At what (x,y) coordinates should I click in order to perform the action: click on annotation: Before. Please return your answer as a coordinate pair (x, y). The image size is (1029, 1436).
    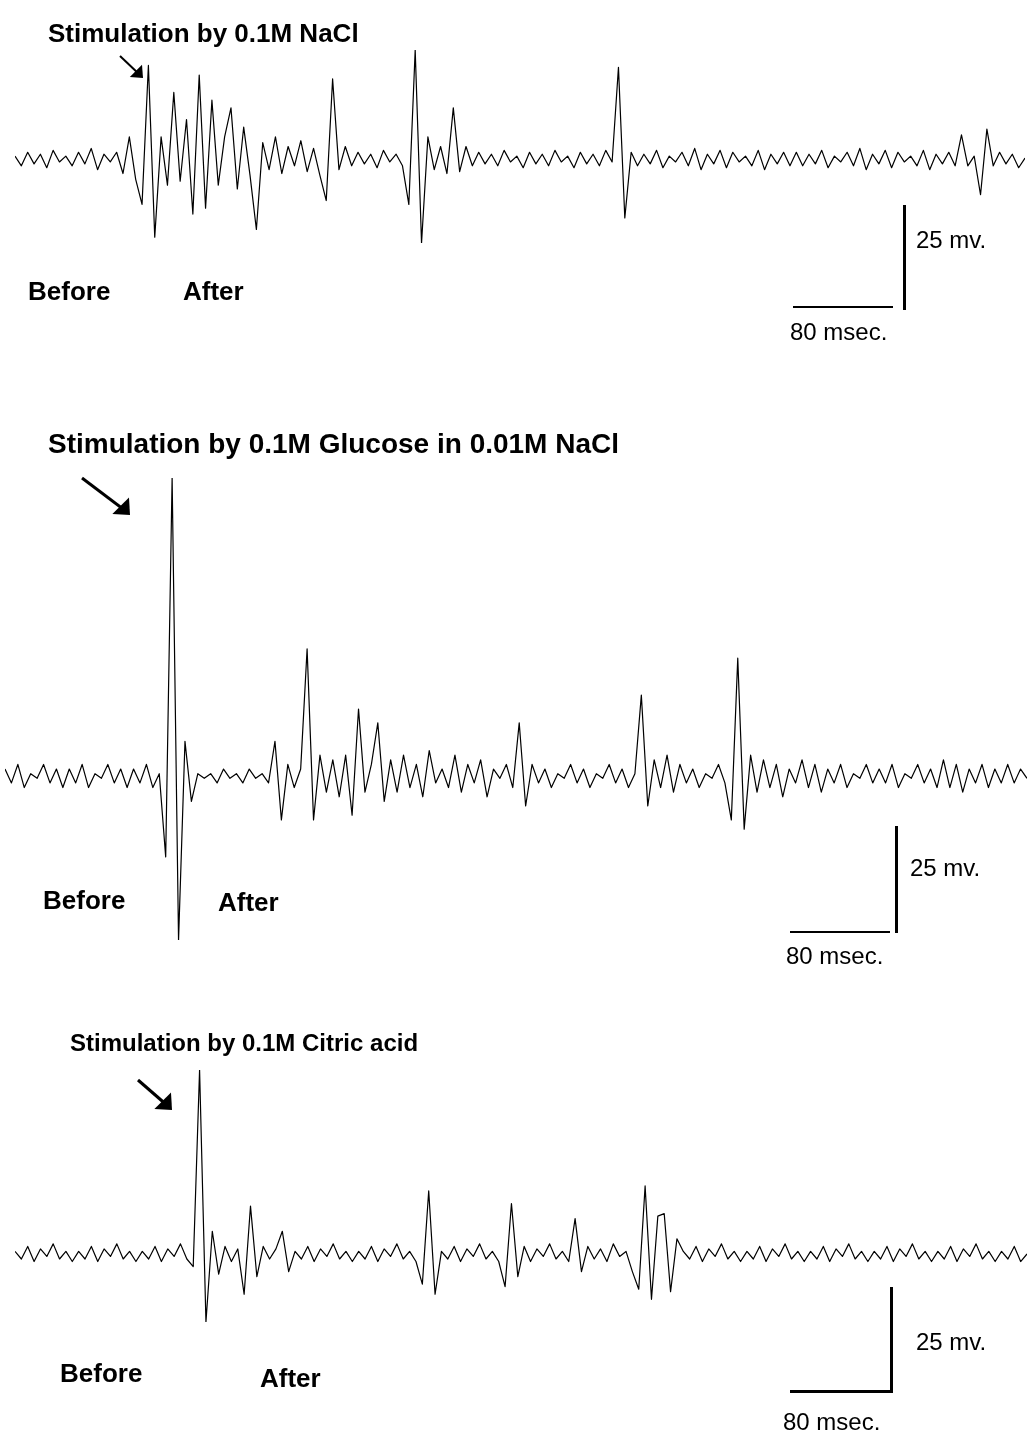
    Looking at the image, I should click on (84, 900).